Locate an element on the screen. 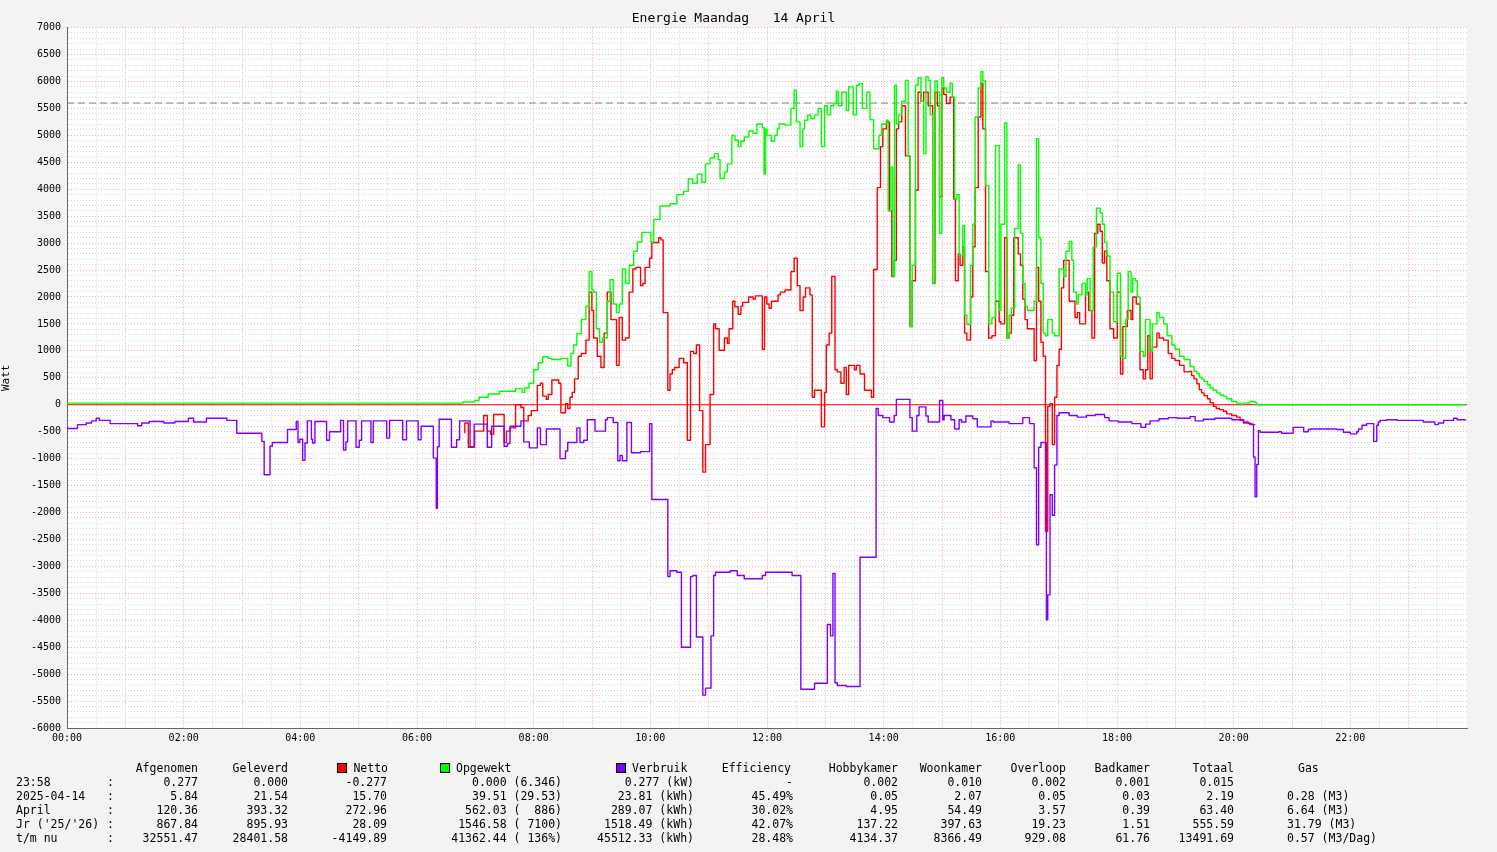  y-tick-label: -1000 is located at coordinates (45, 458).